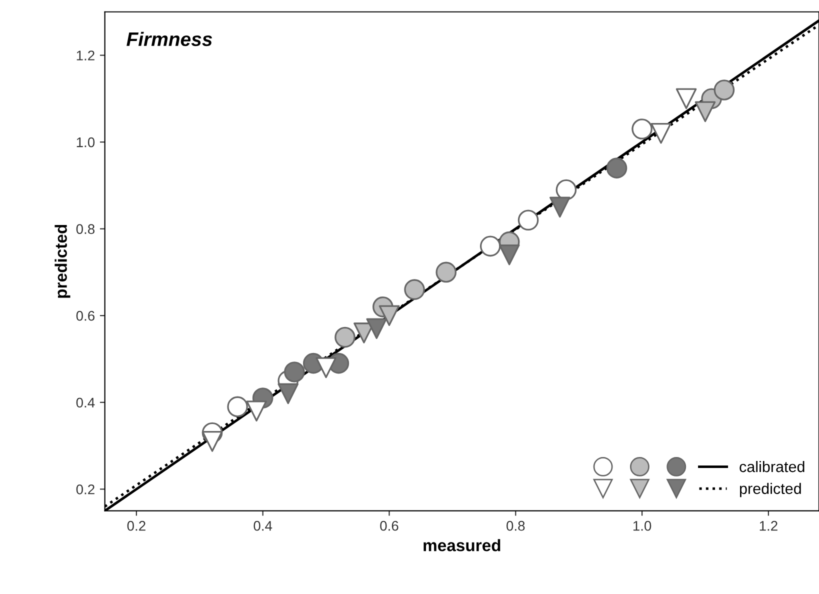 The image size is (819, 594). Describe the element at coordinates (769, 525) in the screenshot. I see `x-tick-label: 1.2` at that location.